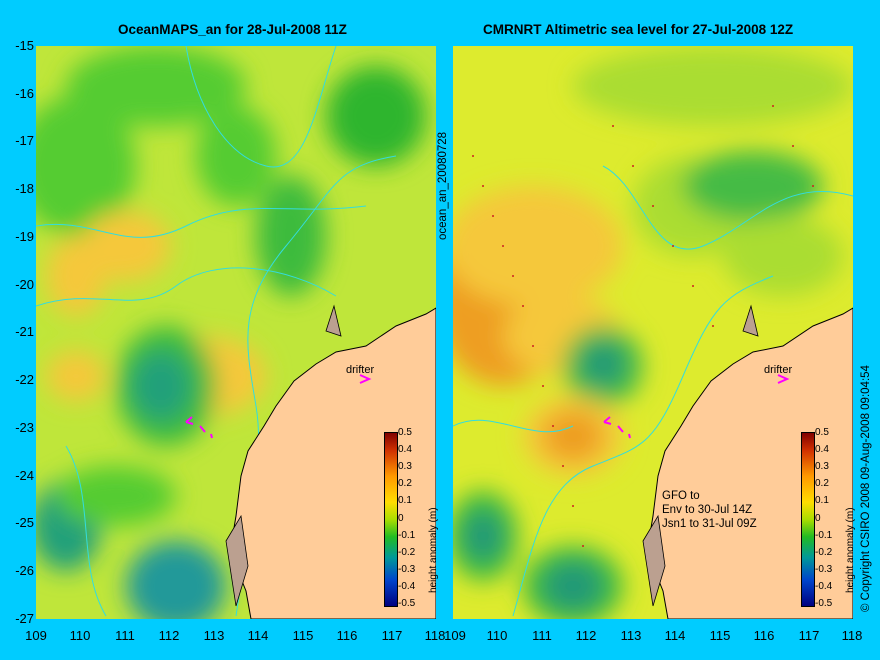 Image resolution: width=880 pixels, height=660 pixels. What do you see at coordinates (808, 519) in the screenshot?
I see `right-colorbar` at bounding box center [808, 519].